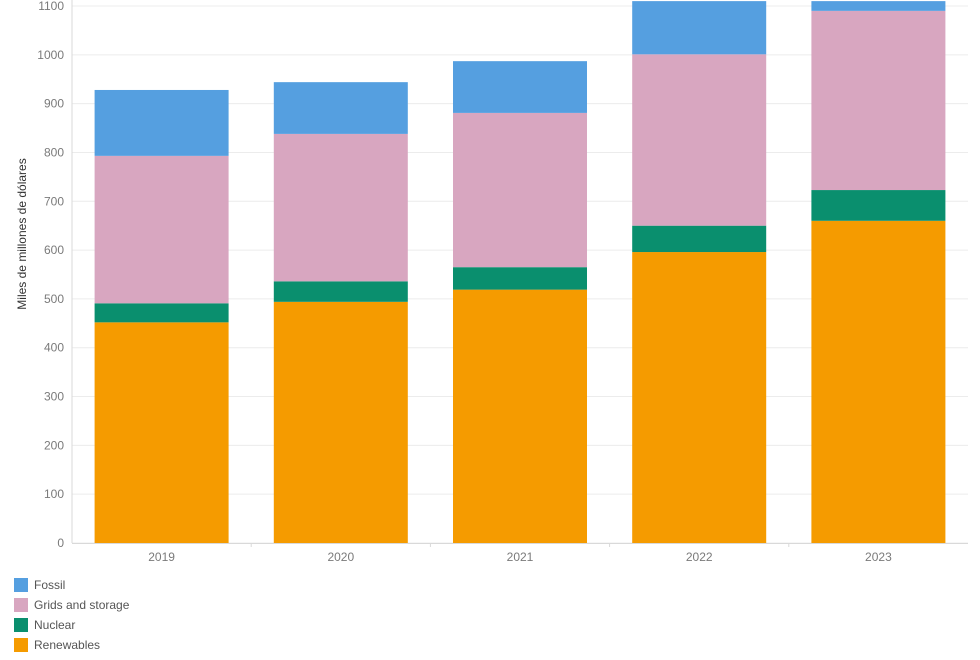 The width and height of the screenshot is (980, 660). I want to click on bar-nuclear-2019, so click(161, 313).